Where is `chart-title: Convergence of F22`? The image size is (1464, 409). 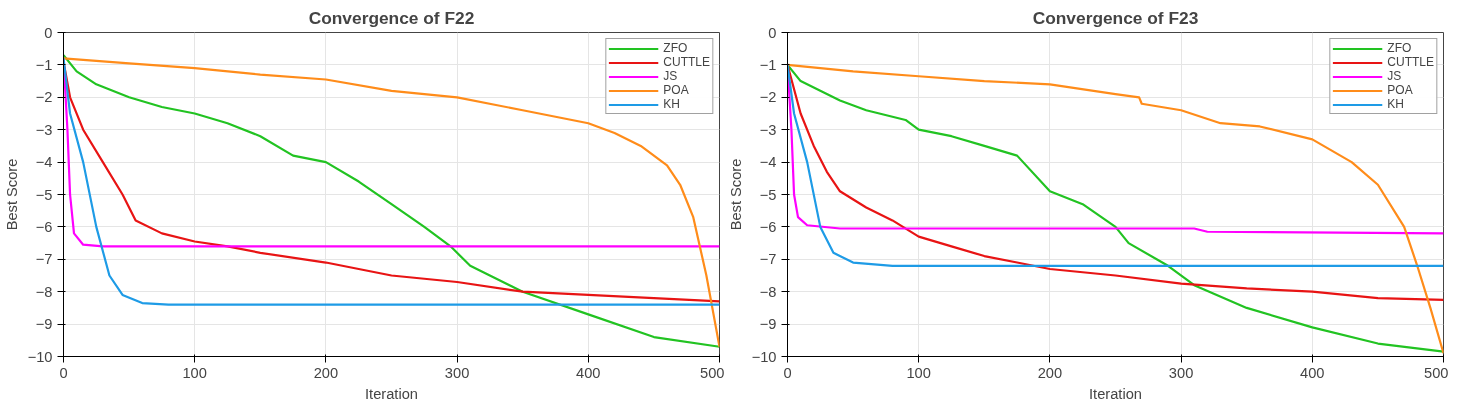 chart-title: Convergence of F22 is located at coordinates (391, 17).